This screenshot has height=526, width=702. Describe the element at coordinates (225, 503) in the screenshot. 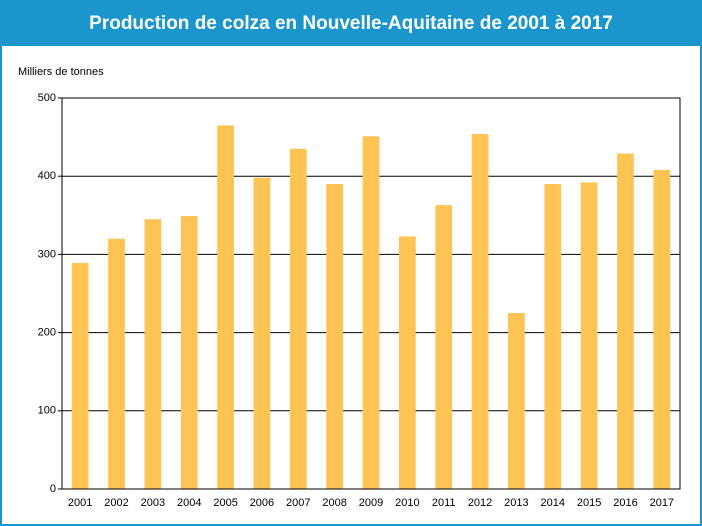

I see `x-tick-label: 2005` at that location.